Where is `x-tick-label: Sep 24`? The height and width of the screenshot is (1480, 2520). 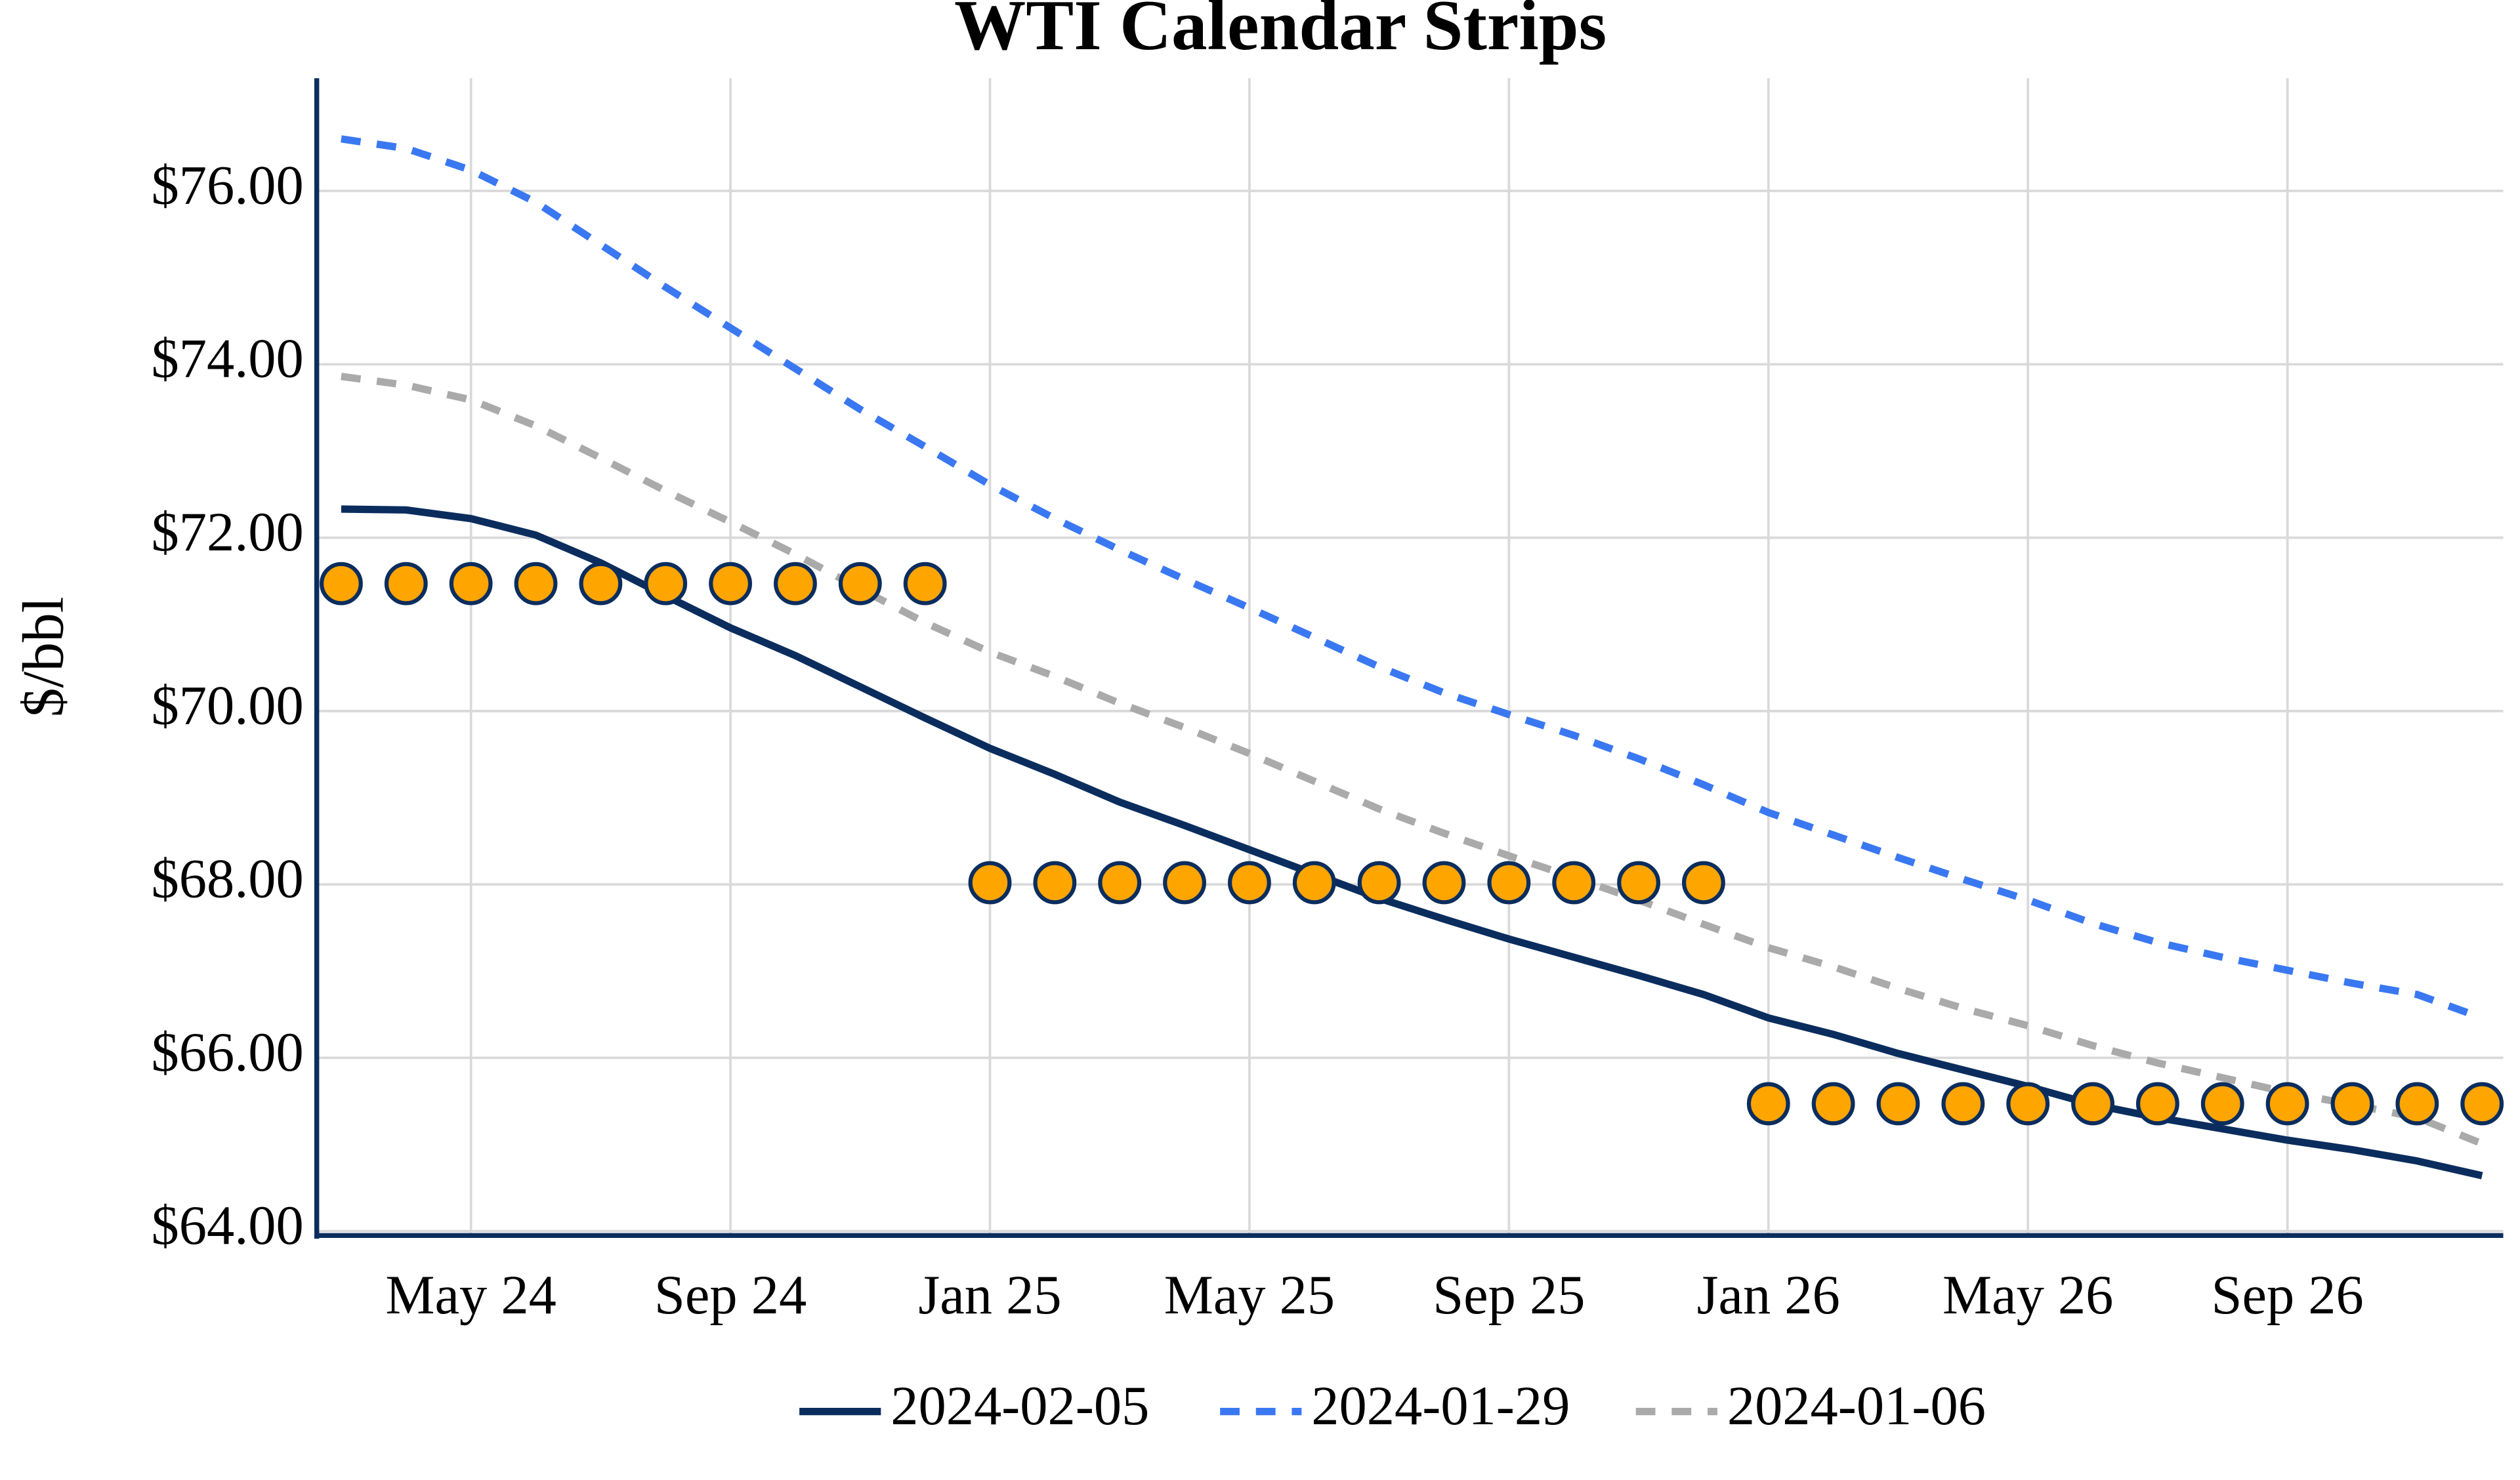 x-tick-label: Sep 24 is located at coordinates (730, 1295).